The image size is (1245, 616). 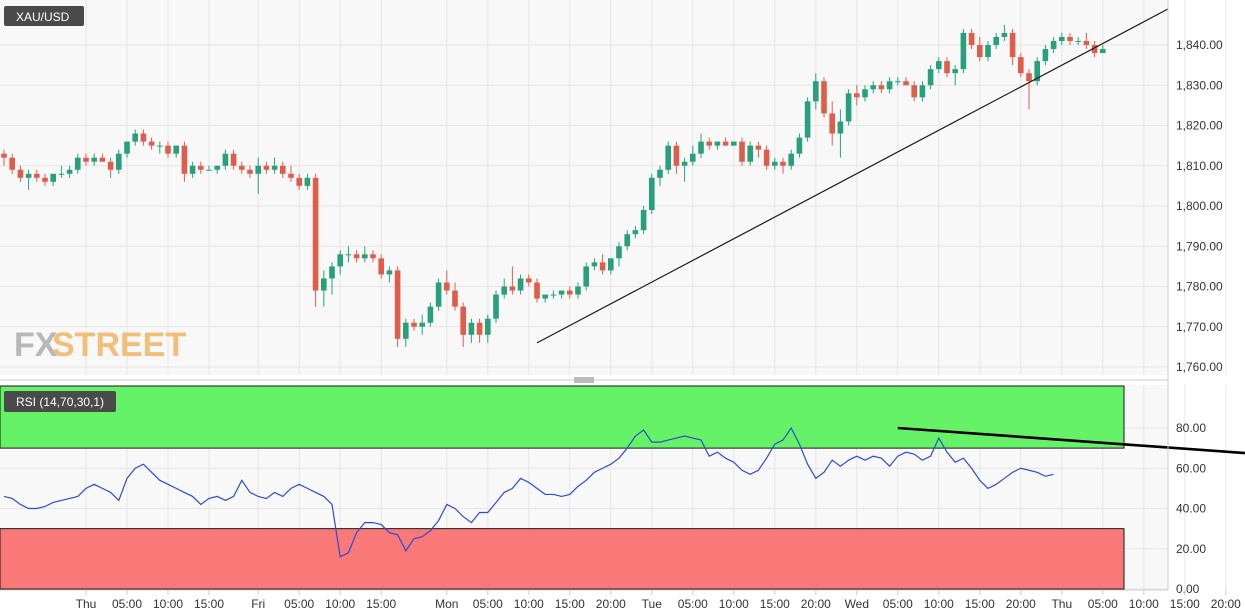 What do you see at coordinates (652, 604) in the screenshot?
I see `x-tick-label: Tue` at bounding box center [652, 604].